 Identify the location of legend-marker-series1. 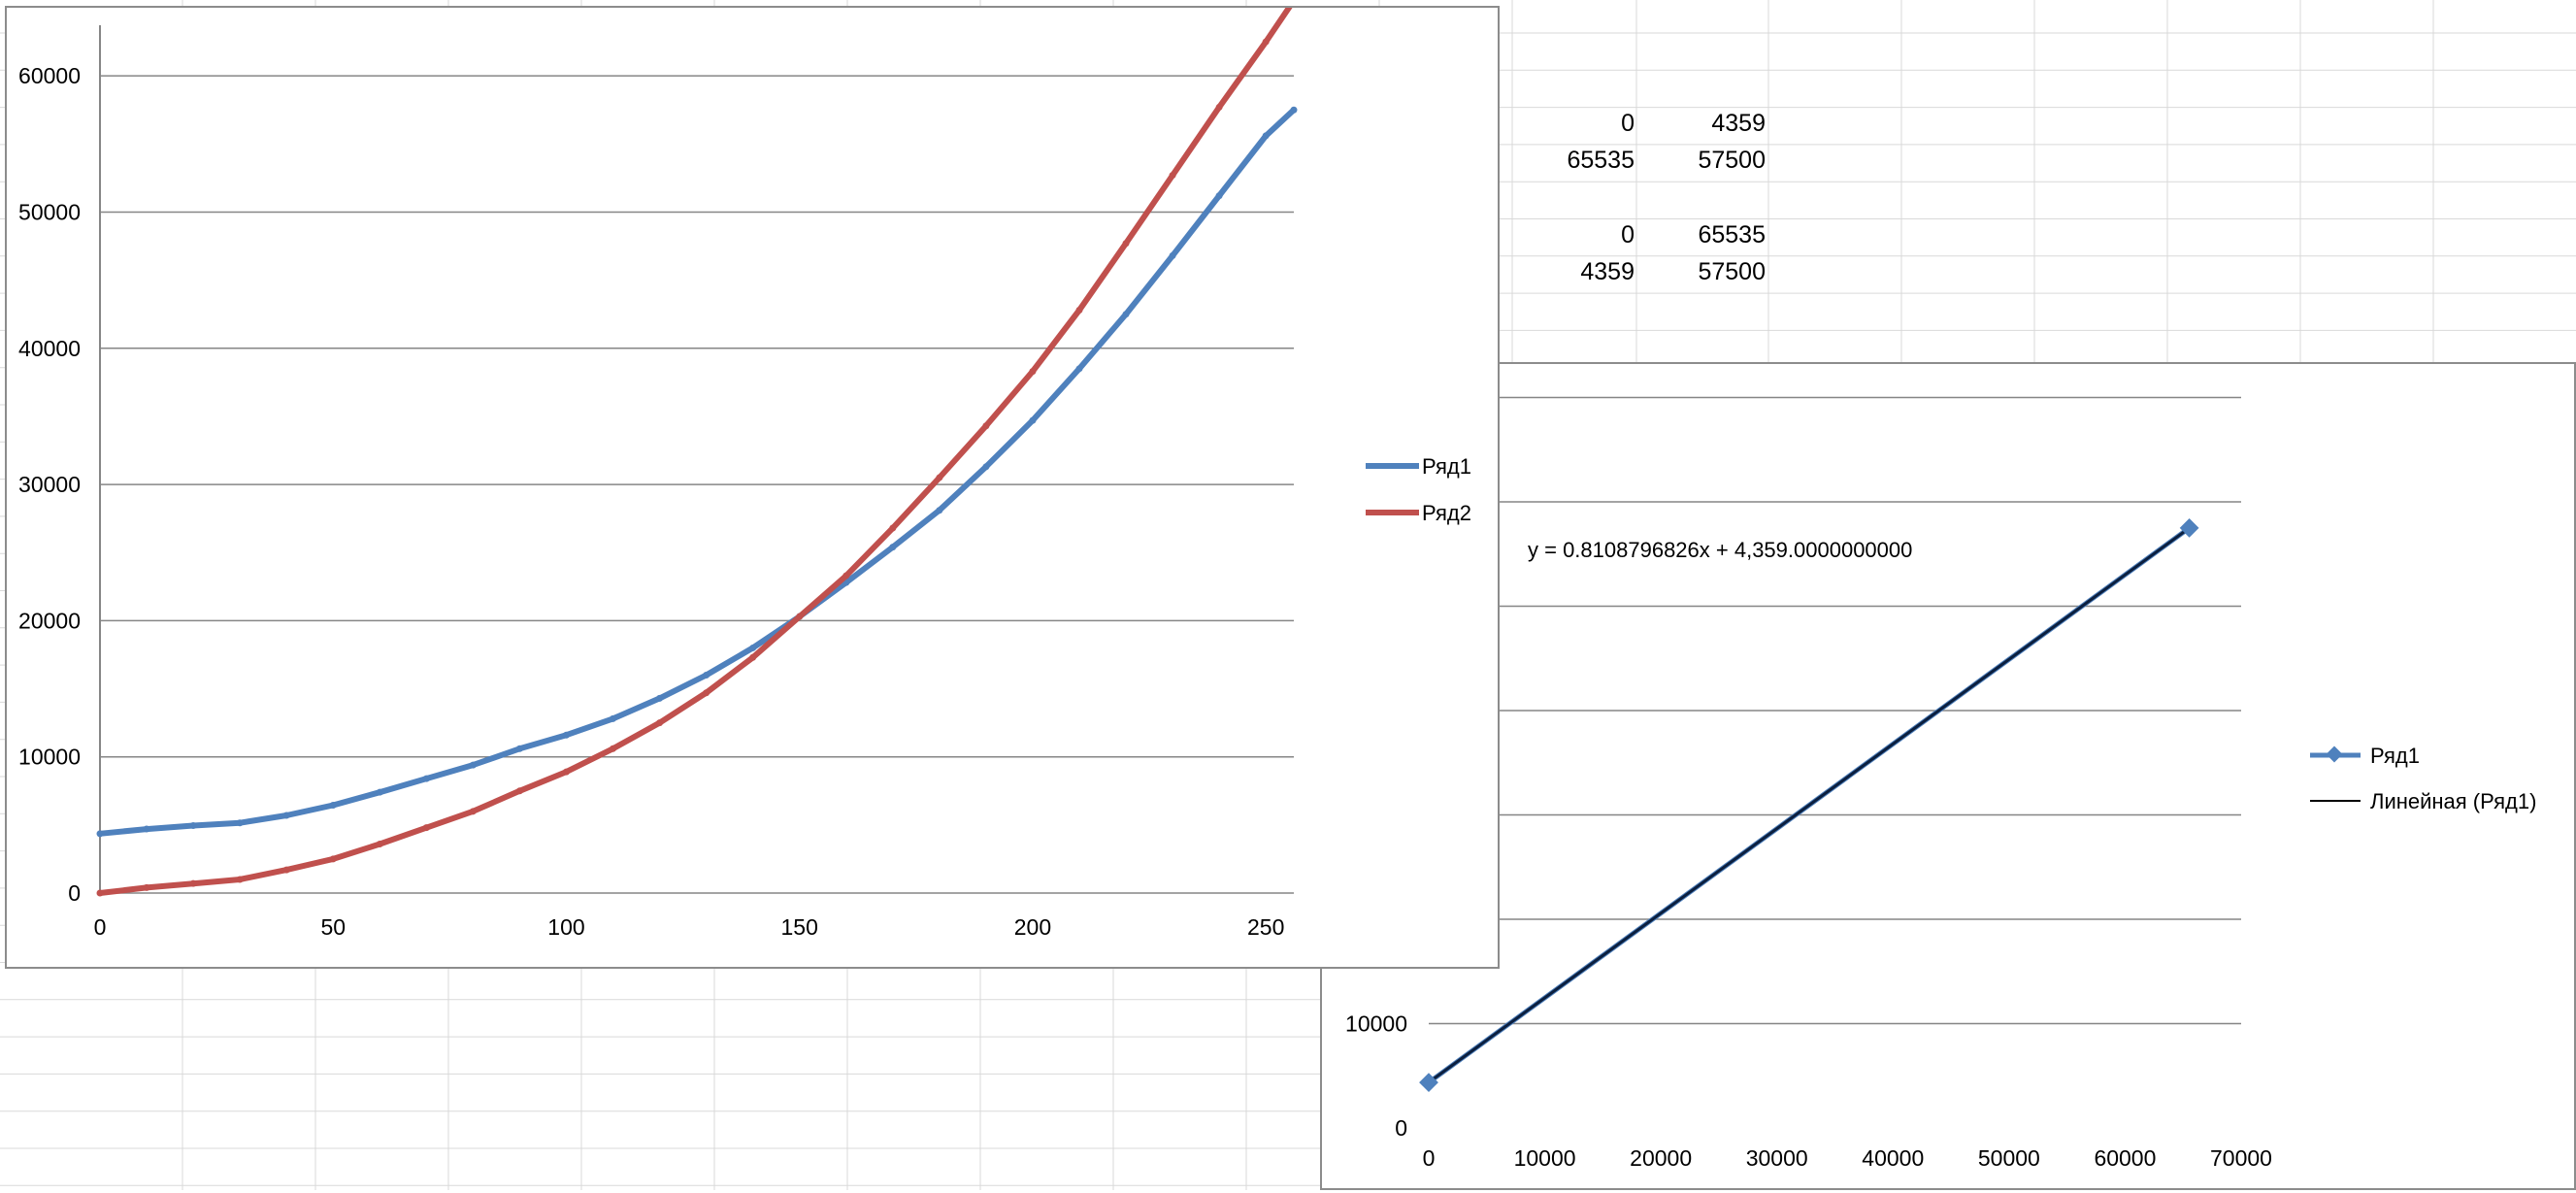
(2334, 755).